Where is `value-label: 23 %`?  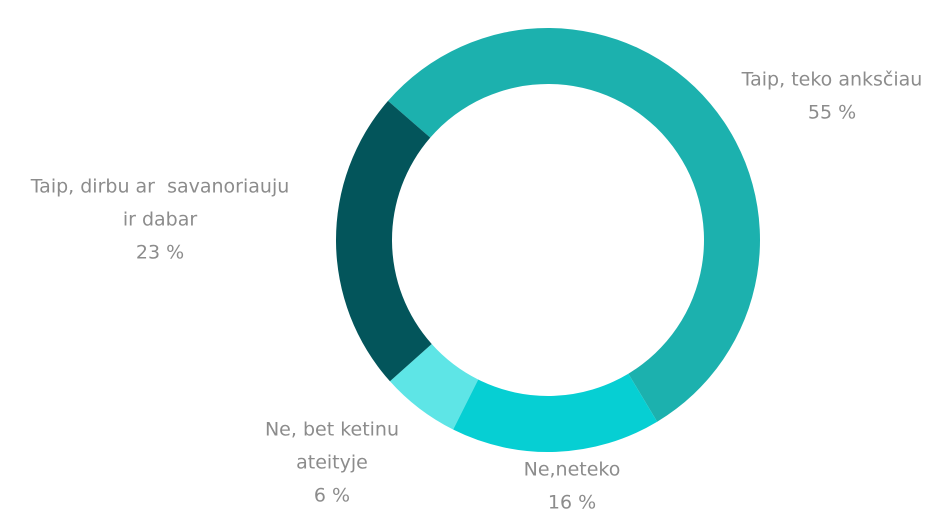
value-label: 23 % is located at coordinates (160, 253).